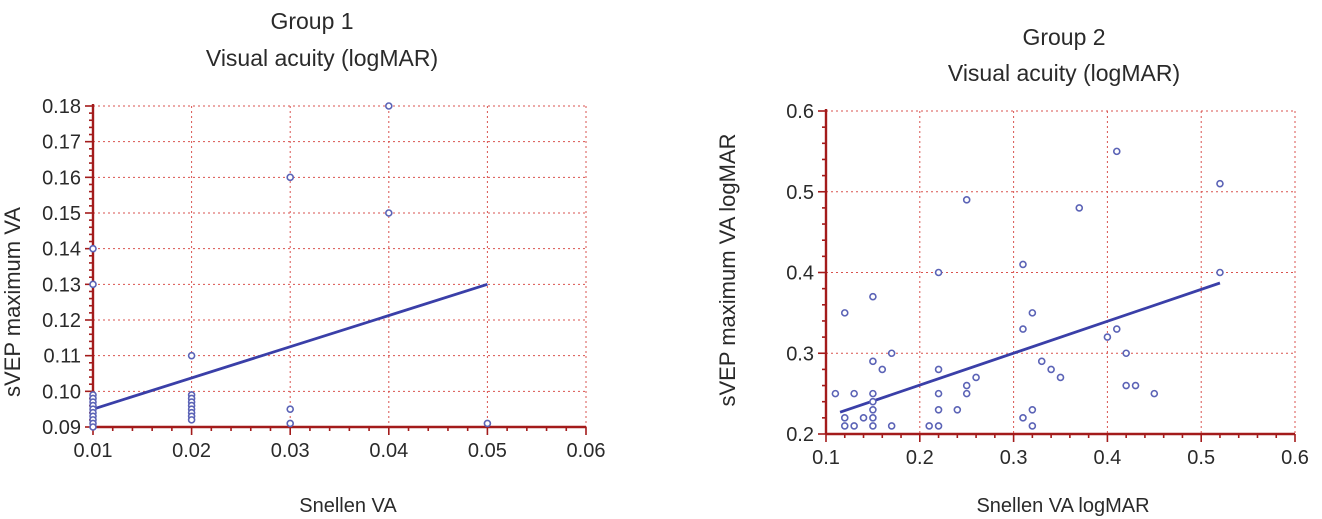  Describe the element at coordinates (12, 302) in the screenshot. I see `y-axis-label: sVEP maximum VA` at that location.